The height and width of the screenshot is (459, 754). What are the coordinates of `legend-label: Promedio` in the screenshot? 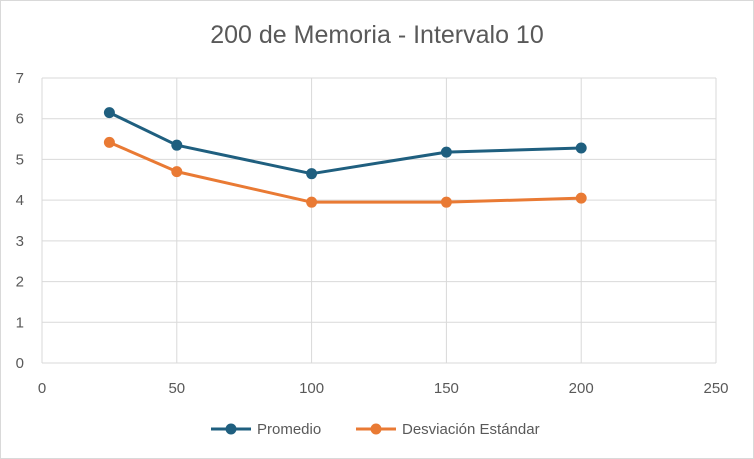 It's located at (289, 429).